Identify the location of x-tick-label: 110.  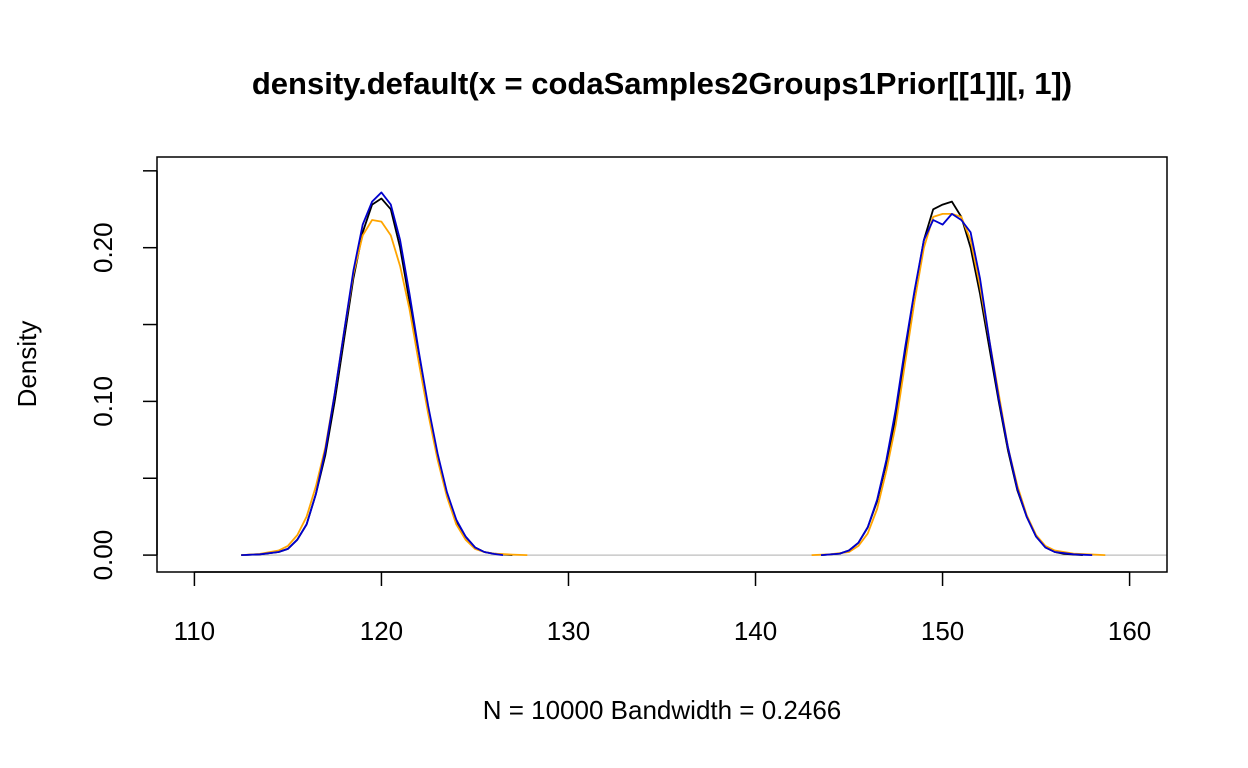
(194, 631).